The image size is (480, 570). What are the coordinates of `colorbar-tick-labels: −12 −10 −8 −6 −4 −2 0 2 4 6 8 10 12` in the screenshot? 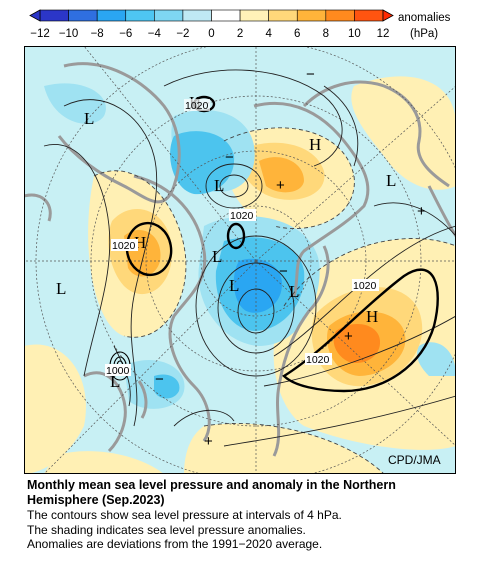 It's located at (209, 34).